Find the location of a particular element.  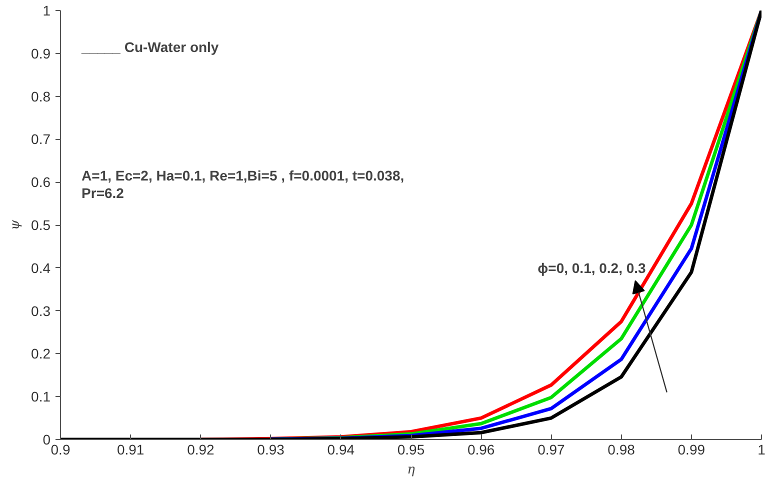

y-tick-label: 0.2 is located at coordinates (41, 354).